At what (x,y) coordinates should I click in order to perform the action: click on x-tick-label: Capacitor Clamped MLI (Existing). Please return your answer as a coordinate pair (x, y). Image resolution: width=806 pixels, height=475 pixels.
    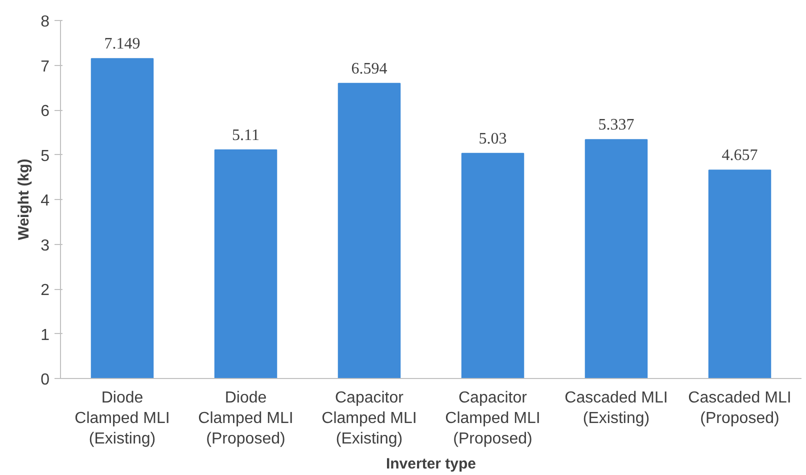
    Looking at the image, I should click on (369, 419).